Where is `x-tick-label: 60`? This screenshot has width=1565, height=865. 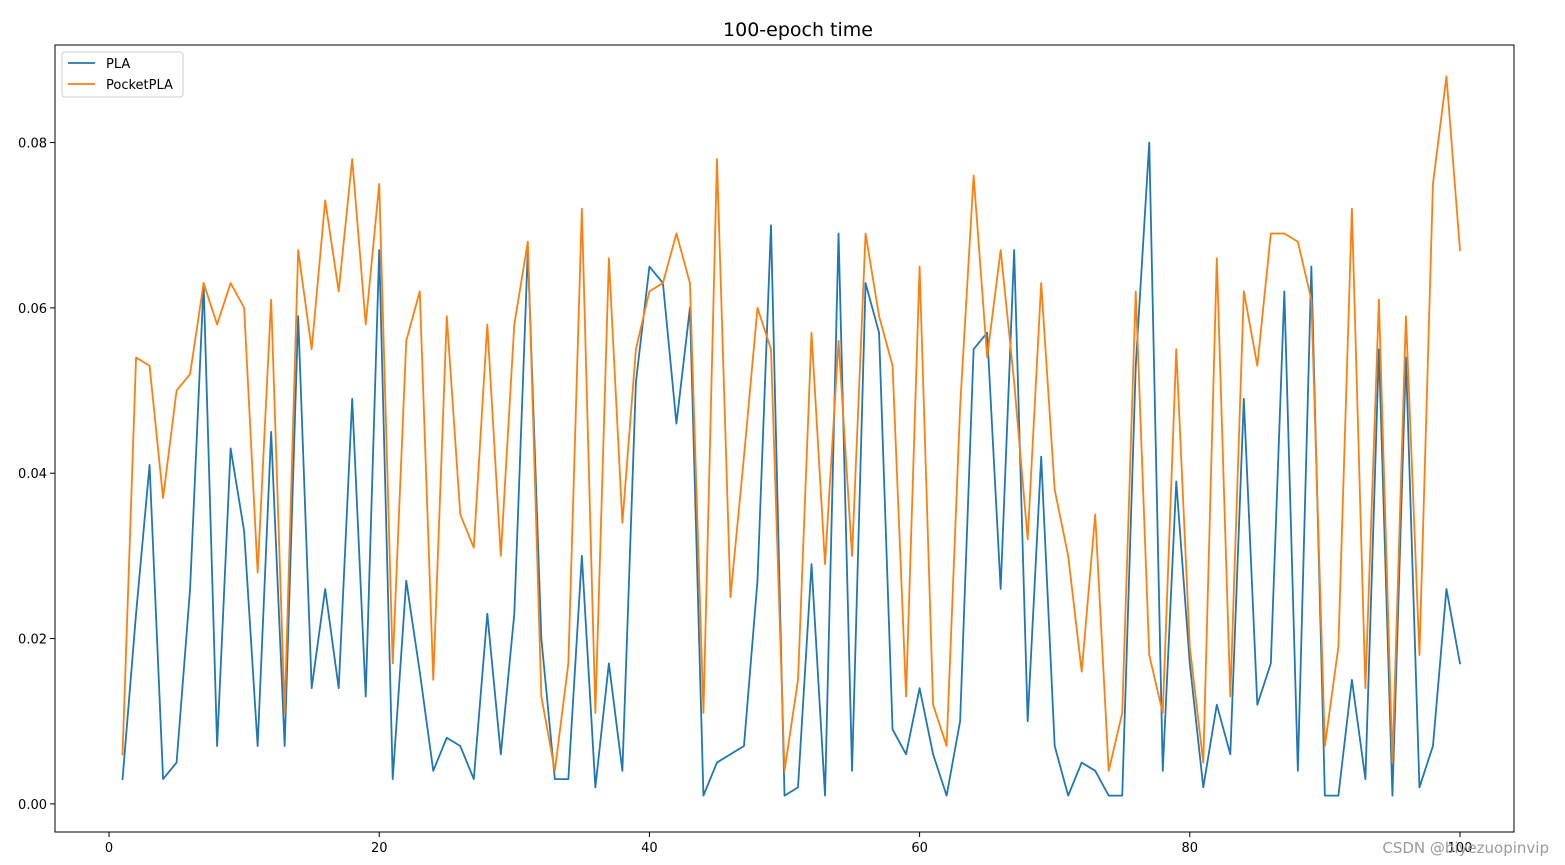 x-tick-label: 60 is located at coordinates (919, 848).